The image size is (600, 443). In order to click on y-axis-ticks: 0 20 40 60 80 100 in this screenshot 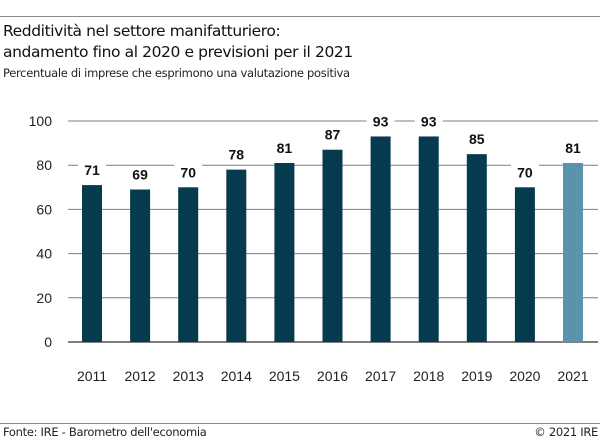, I will do `click(41, 231)`.